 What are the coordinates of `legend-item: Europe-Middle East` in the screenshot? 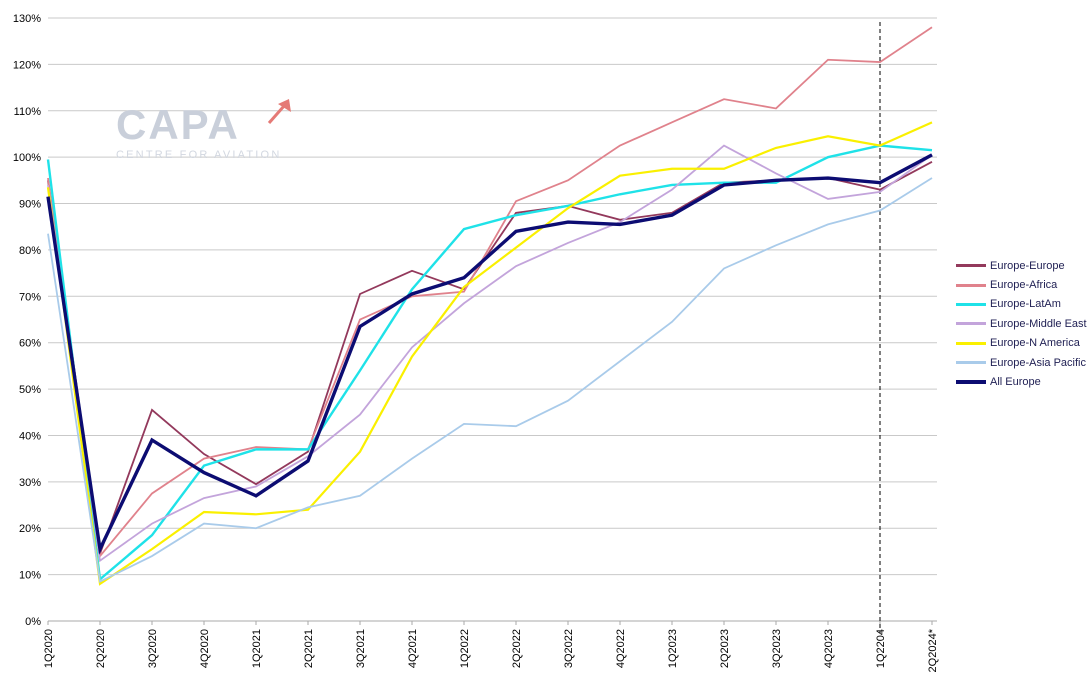 It's located at (1021, 323).